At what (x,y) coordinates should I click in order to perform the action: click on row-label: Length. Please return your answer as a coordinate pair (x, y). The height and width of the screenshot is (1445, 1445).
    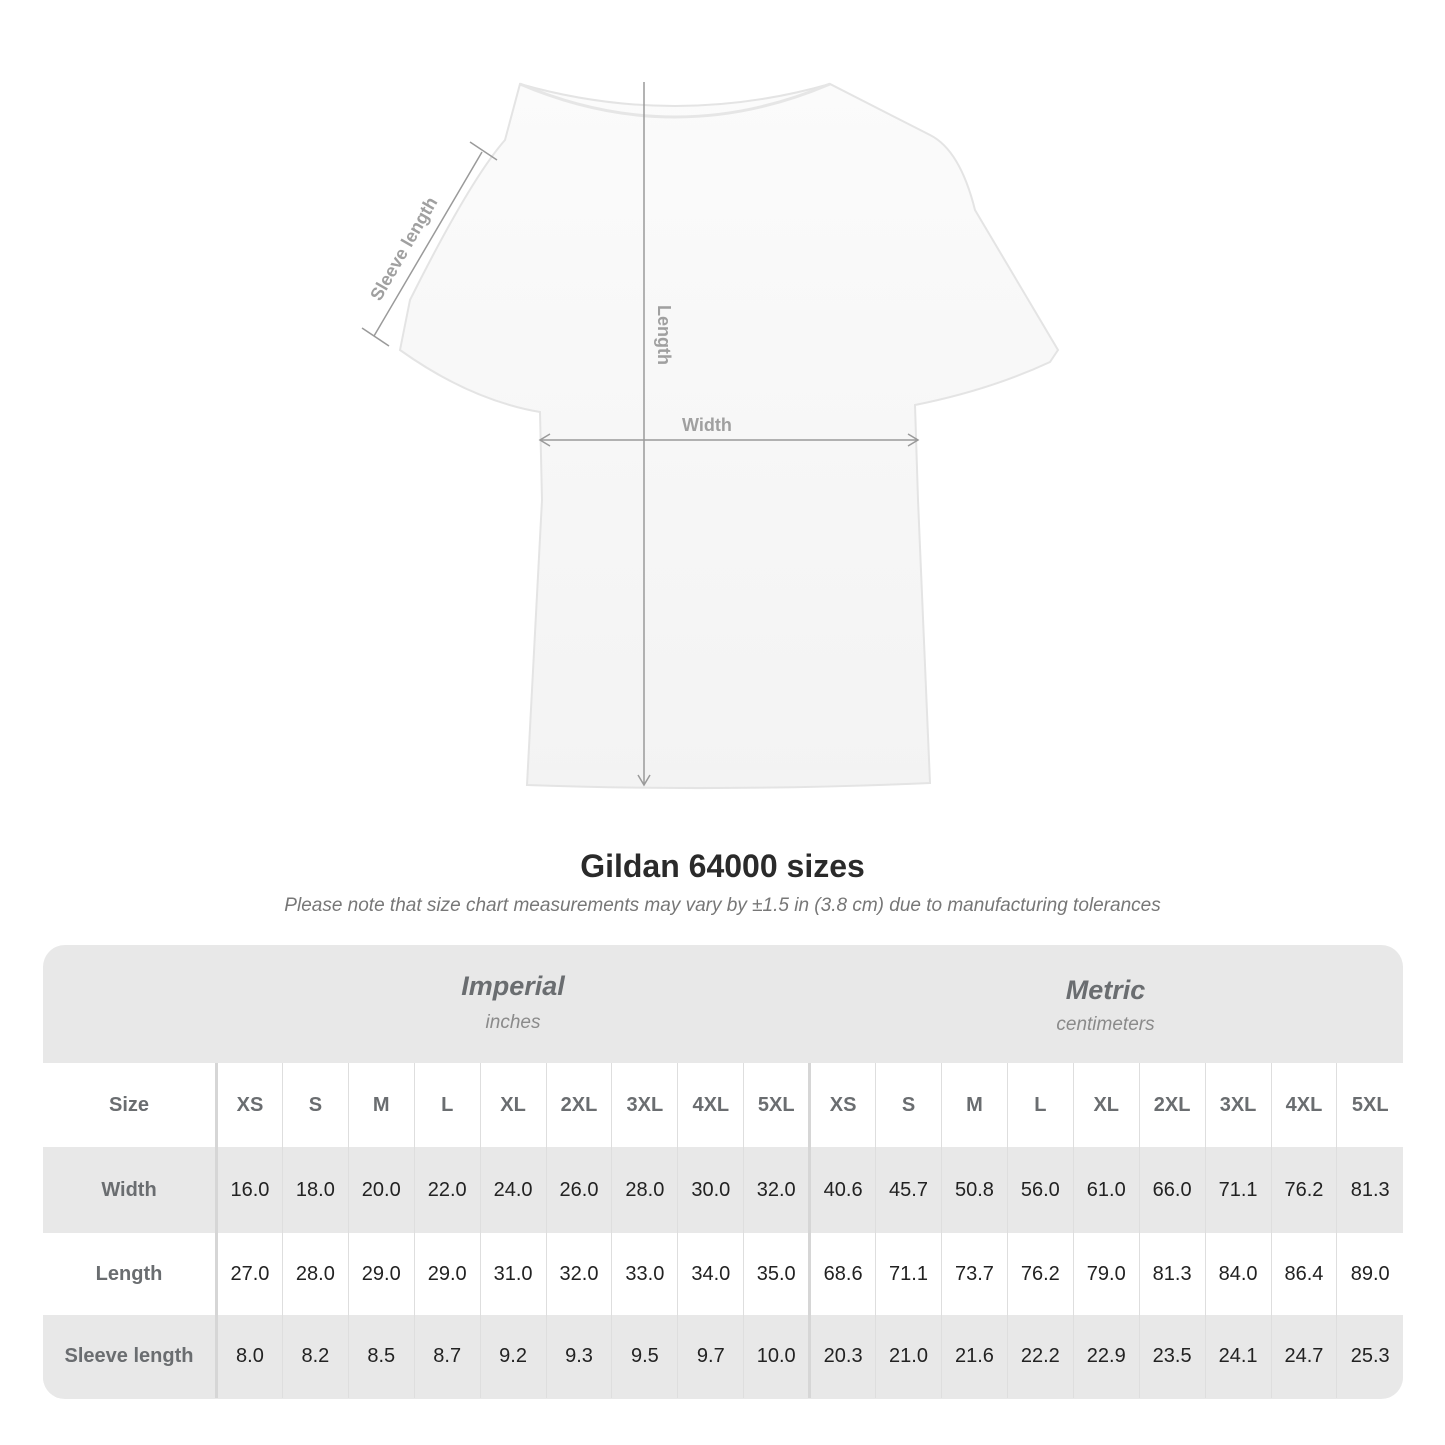
    Looking at the image, I should click on (130, 1274).